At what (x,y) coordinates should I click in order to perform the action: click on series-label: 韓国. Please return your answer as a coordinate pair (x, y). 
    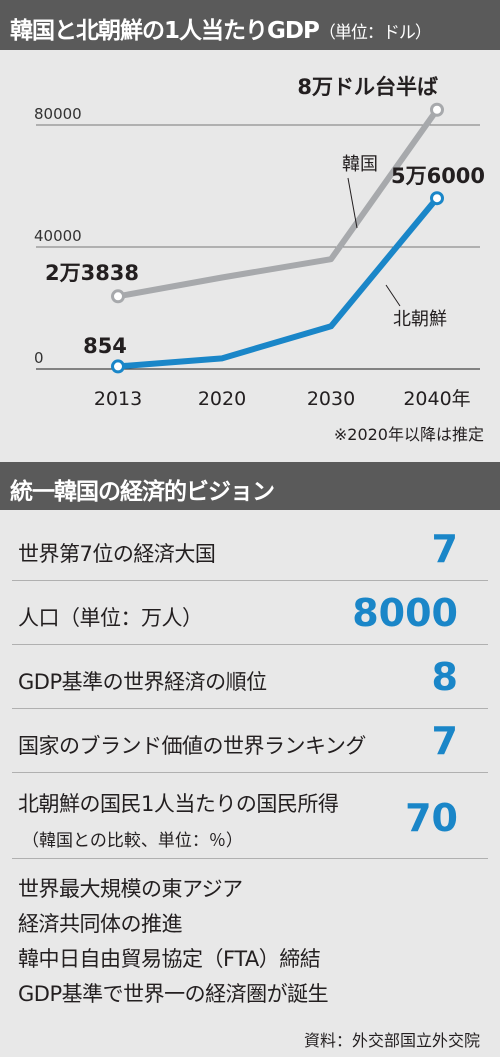
    Looking at the image, I should click on (360, 164).